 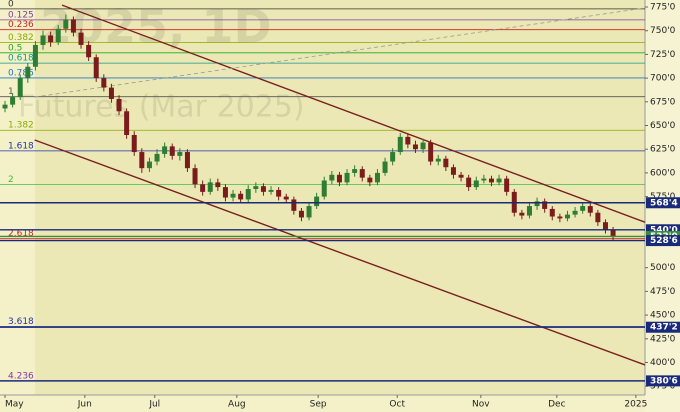 I want to click on price-label: 568'4, so click(x=664, y=203).